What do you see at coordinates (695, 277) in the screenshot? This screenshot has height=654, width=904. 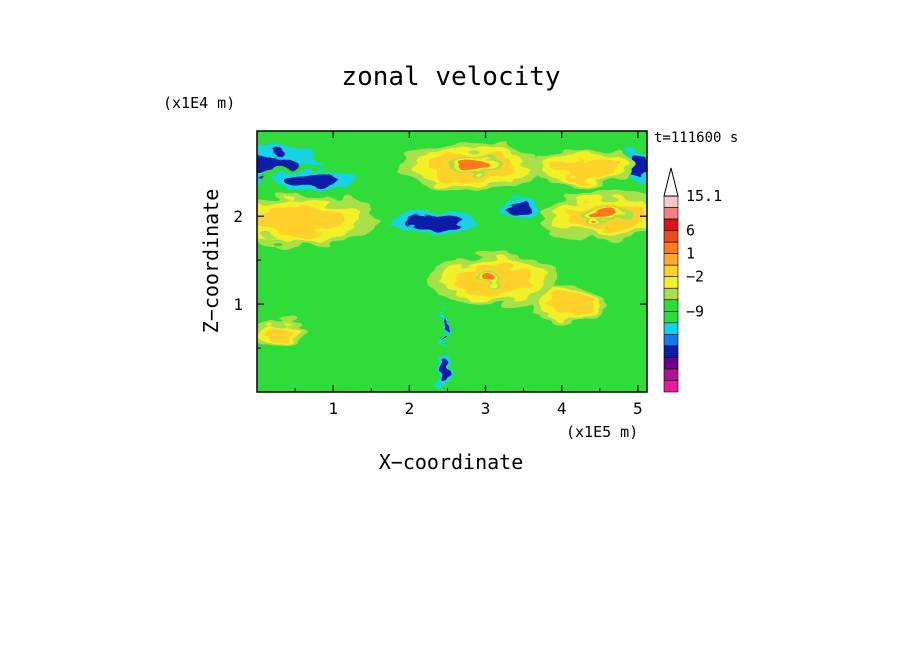 I see `colorbar-label: −2` at bounding box center [695, 277].